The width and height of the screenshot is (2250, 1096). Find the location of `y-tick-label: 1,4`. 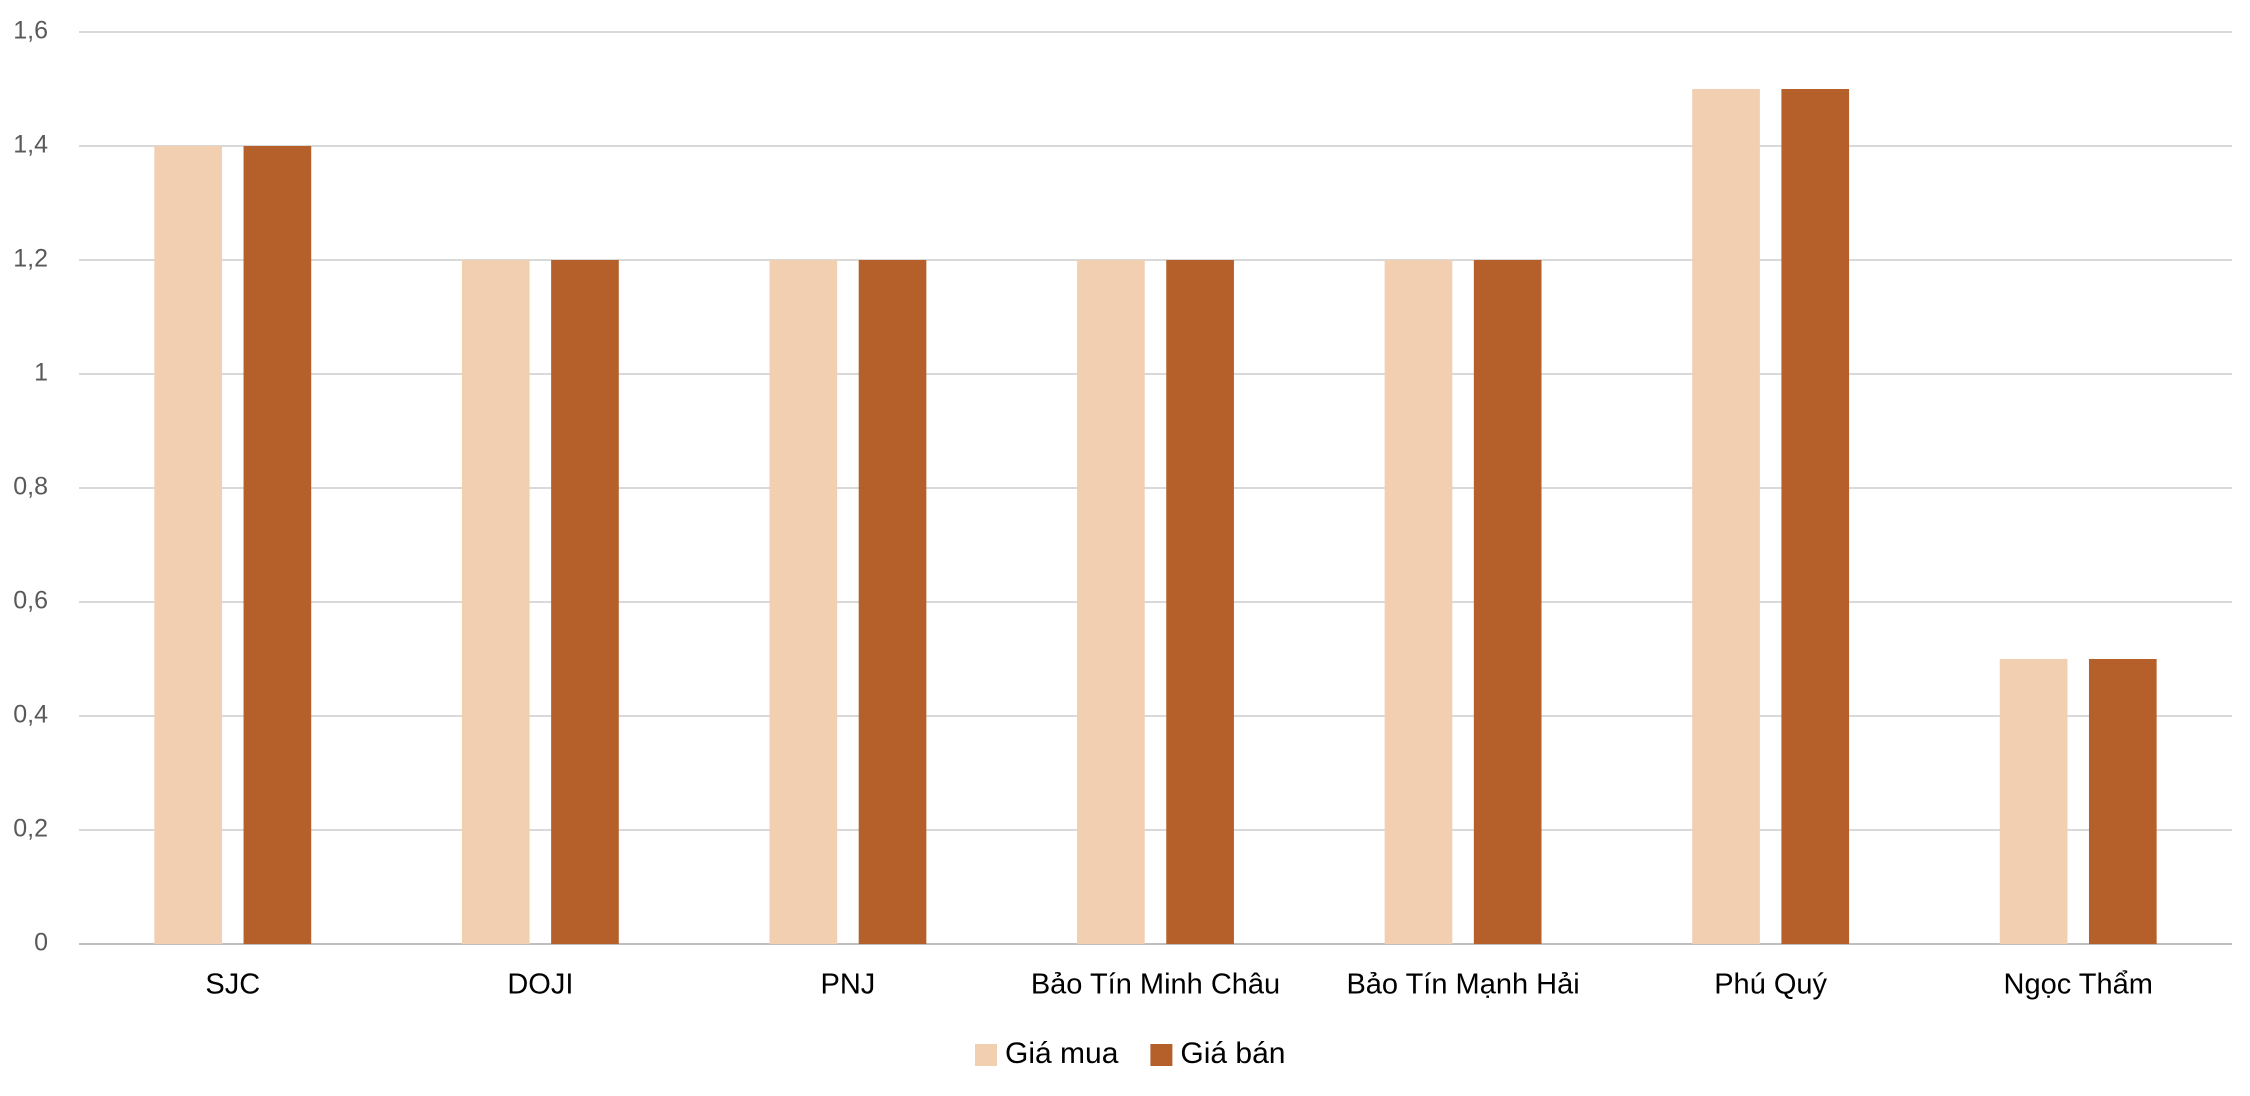

y-tick-label: 1,4 is located at coordinates (30, 145).